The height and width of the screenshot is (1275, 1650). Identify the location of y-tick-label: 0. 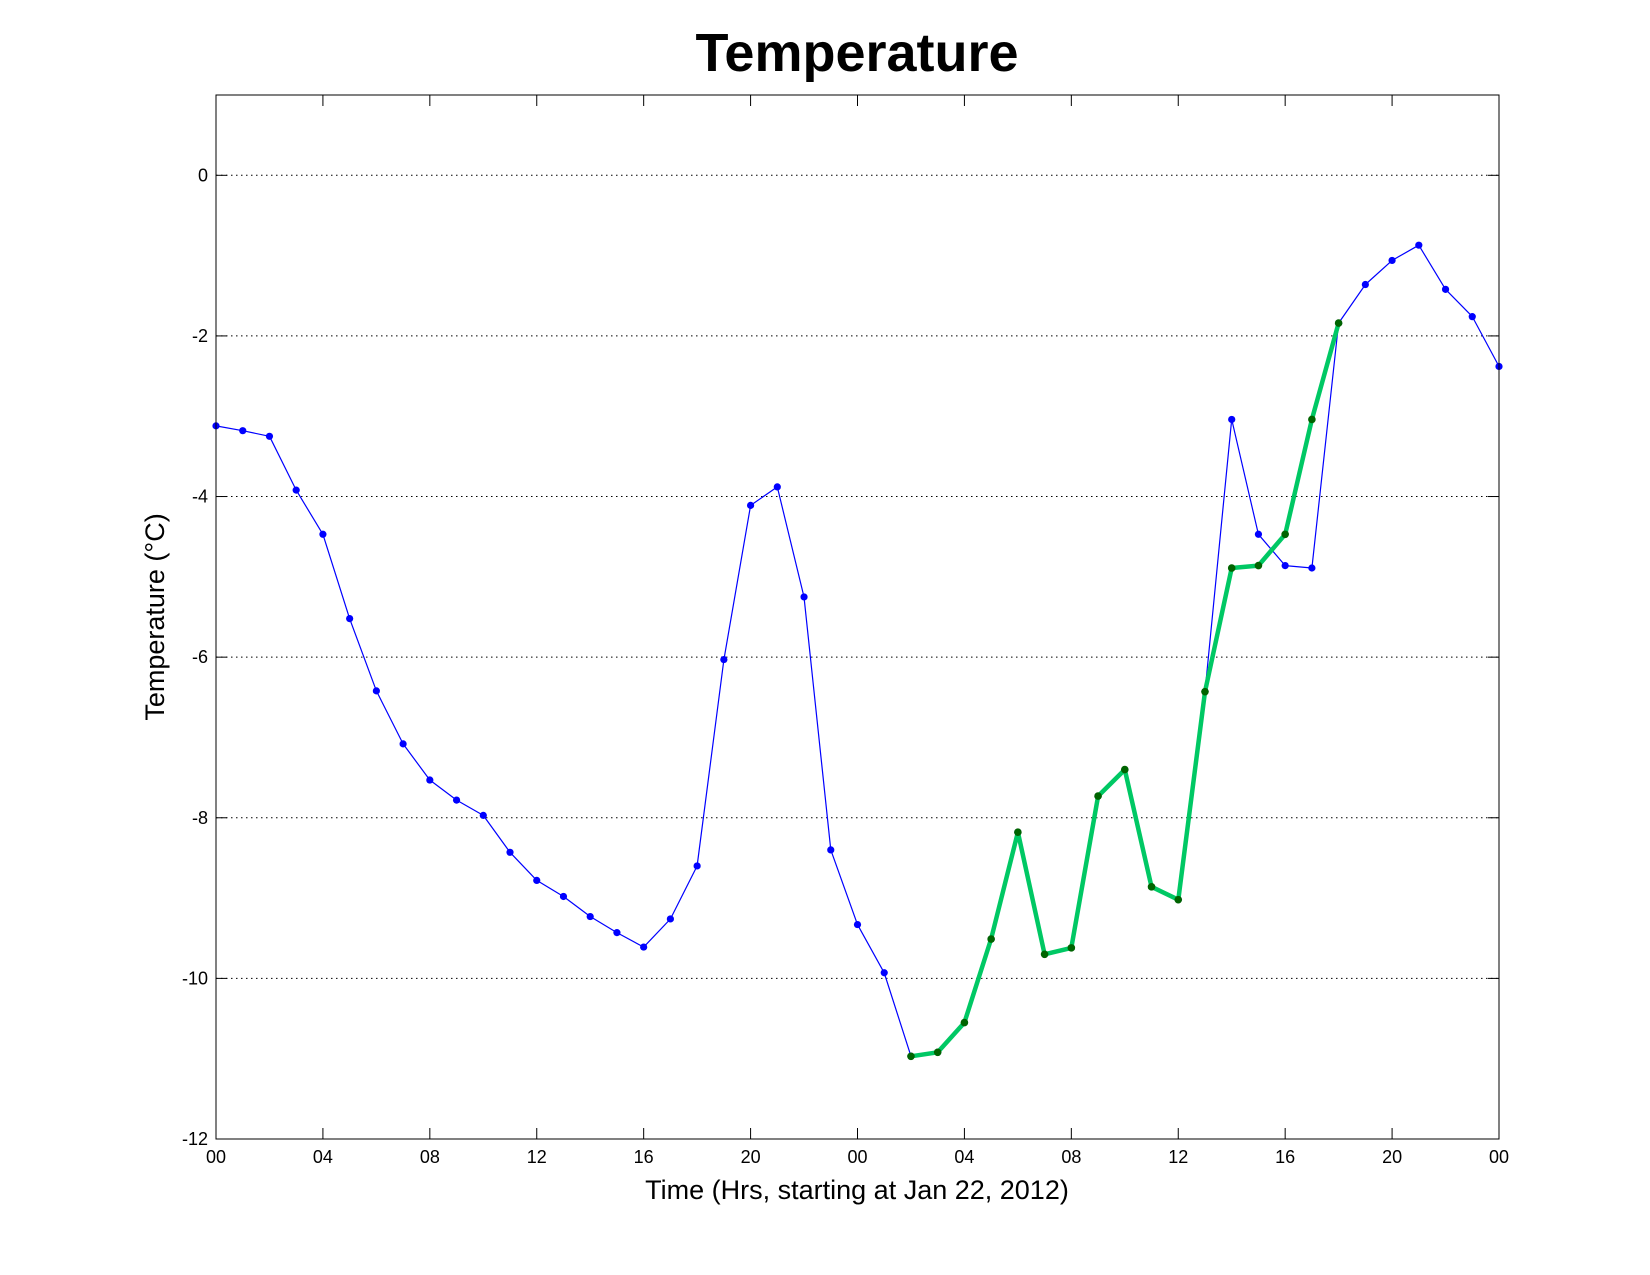
(203, 175).